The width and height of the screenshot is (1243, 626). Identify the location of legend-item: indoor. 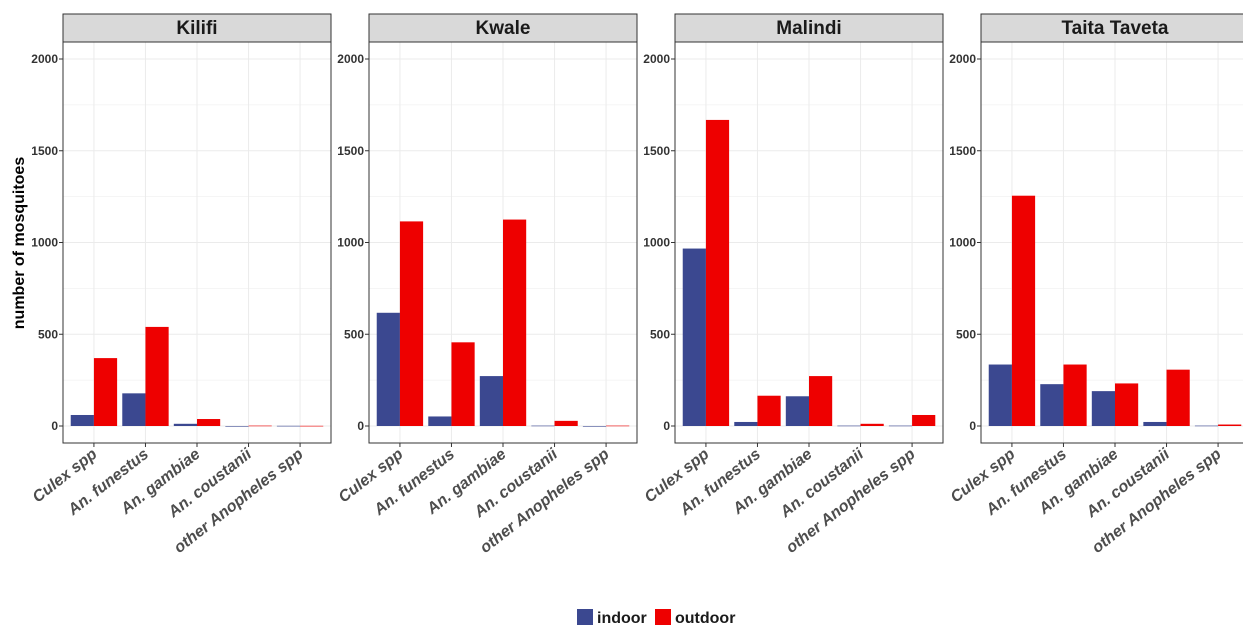
(612, 617).